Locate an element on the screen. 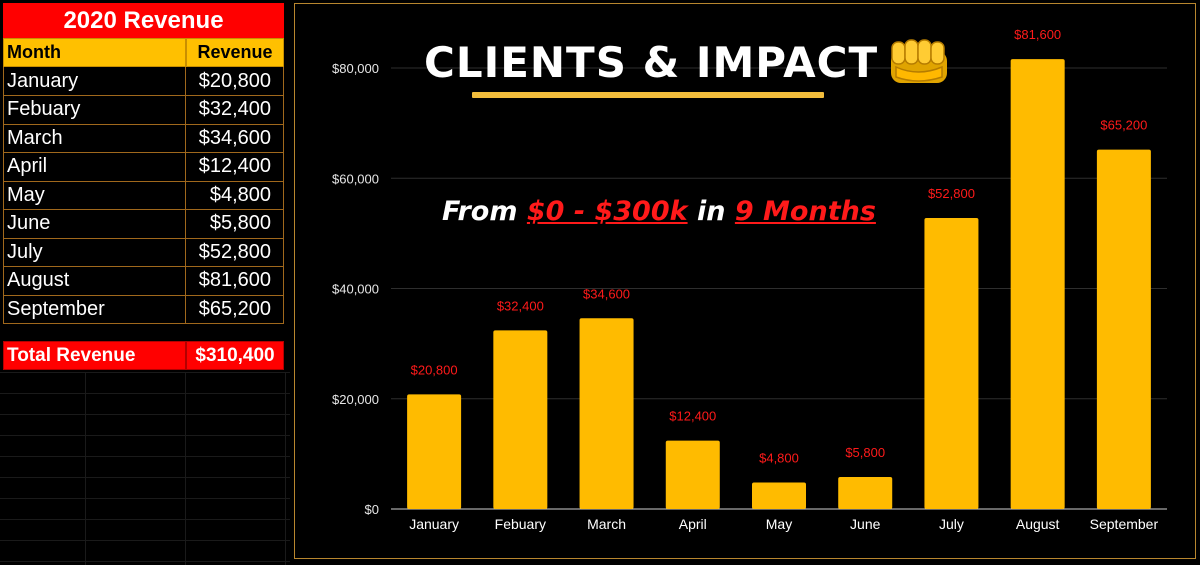 Image resolution: width=1200 pixels, height=565 pixels. x-tick-label: Febuary is located at coordinates (520, 524).